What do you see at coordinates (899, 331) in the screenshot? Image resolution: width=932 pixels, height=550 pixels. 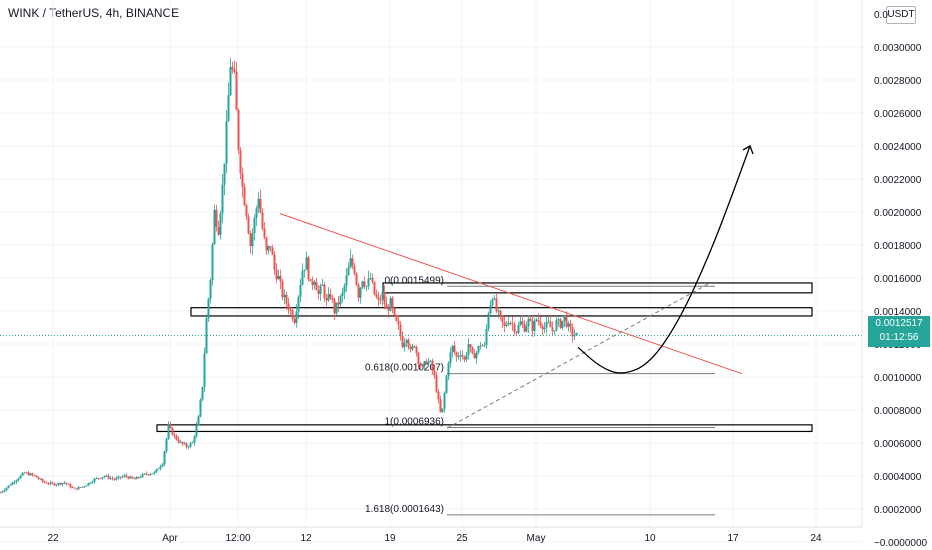 I see `last-price-tag: 0.0012517 01:12:56` at bounding box center [899, 331].